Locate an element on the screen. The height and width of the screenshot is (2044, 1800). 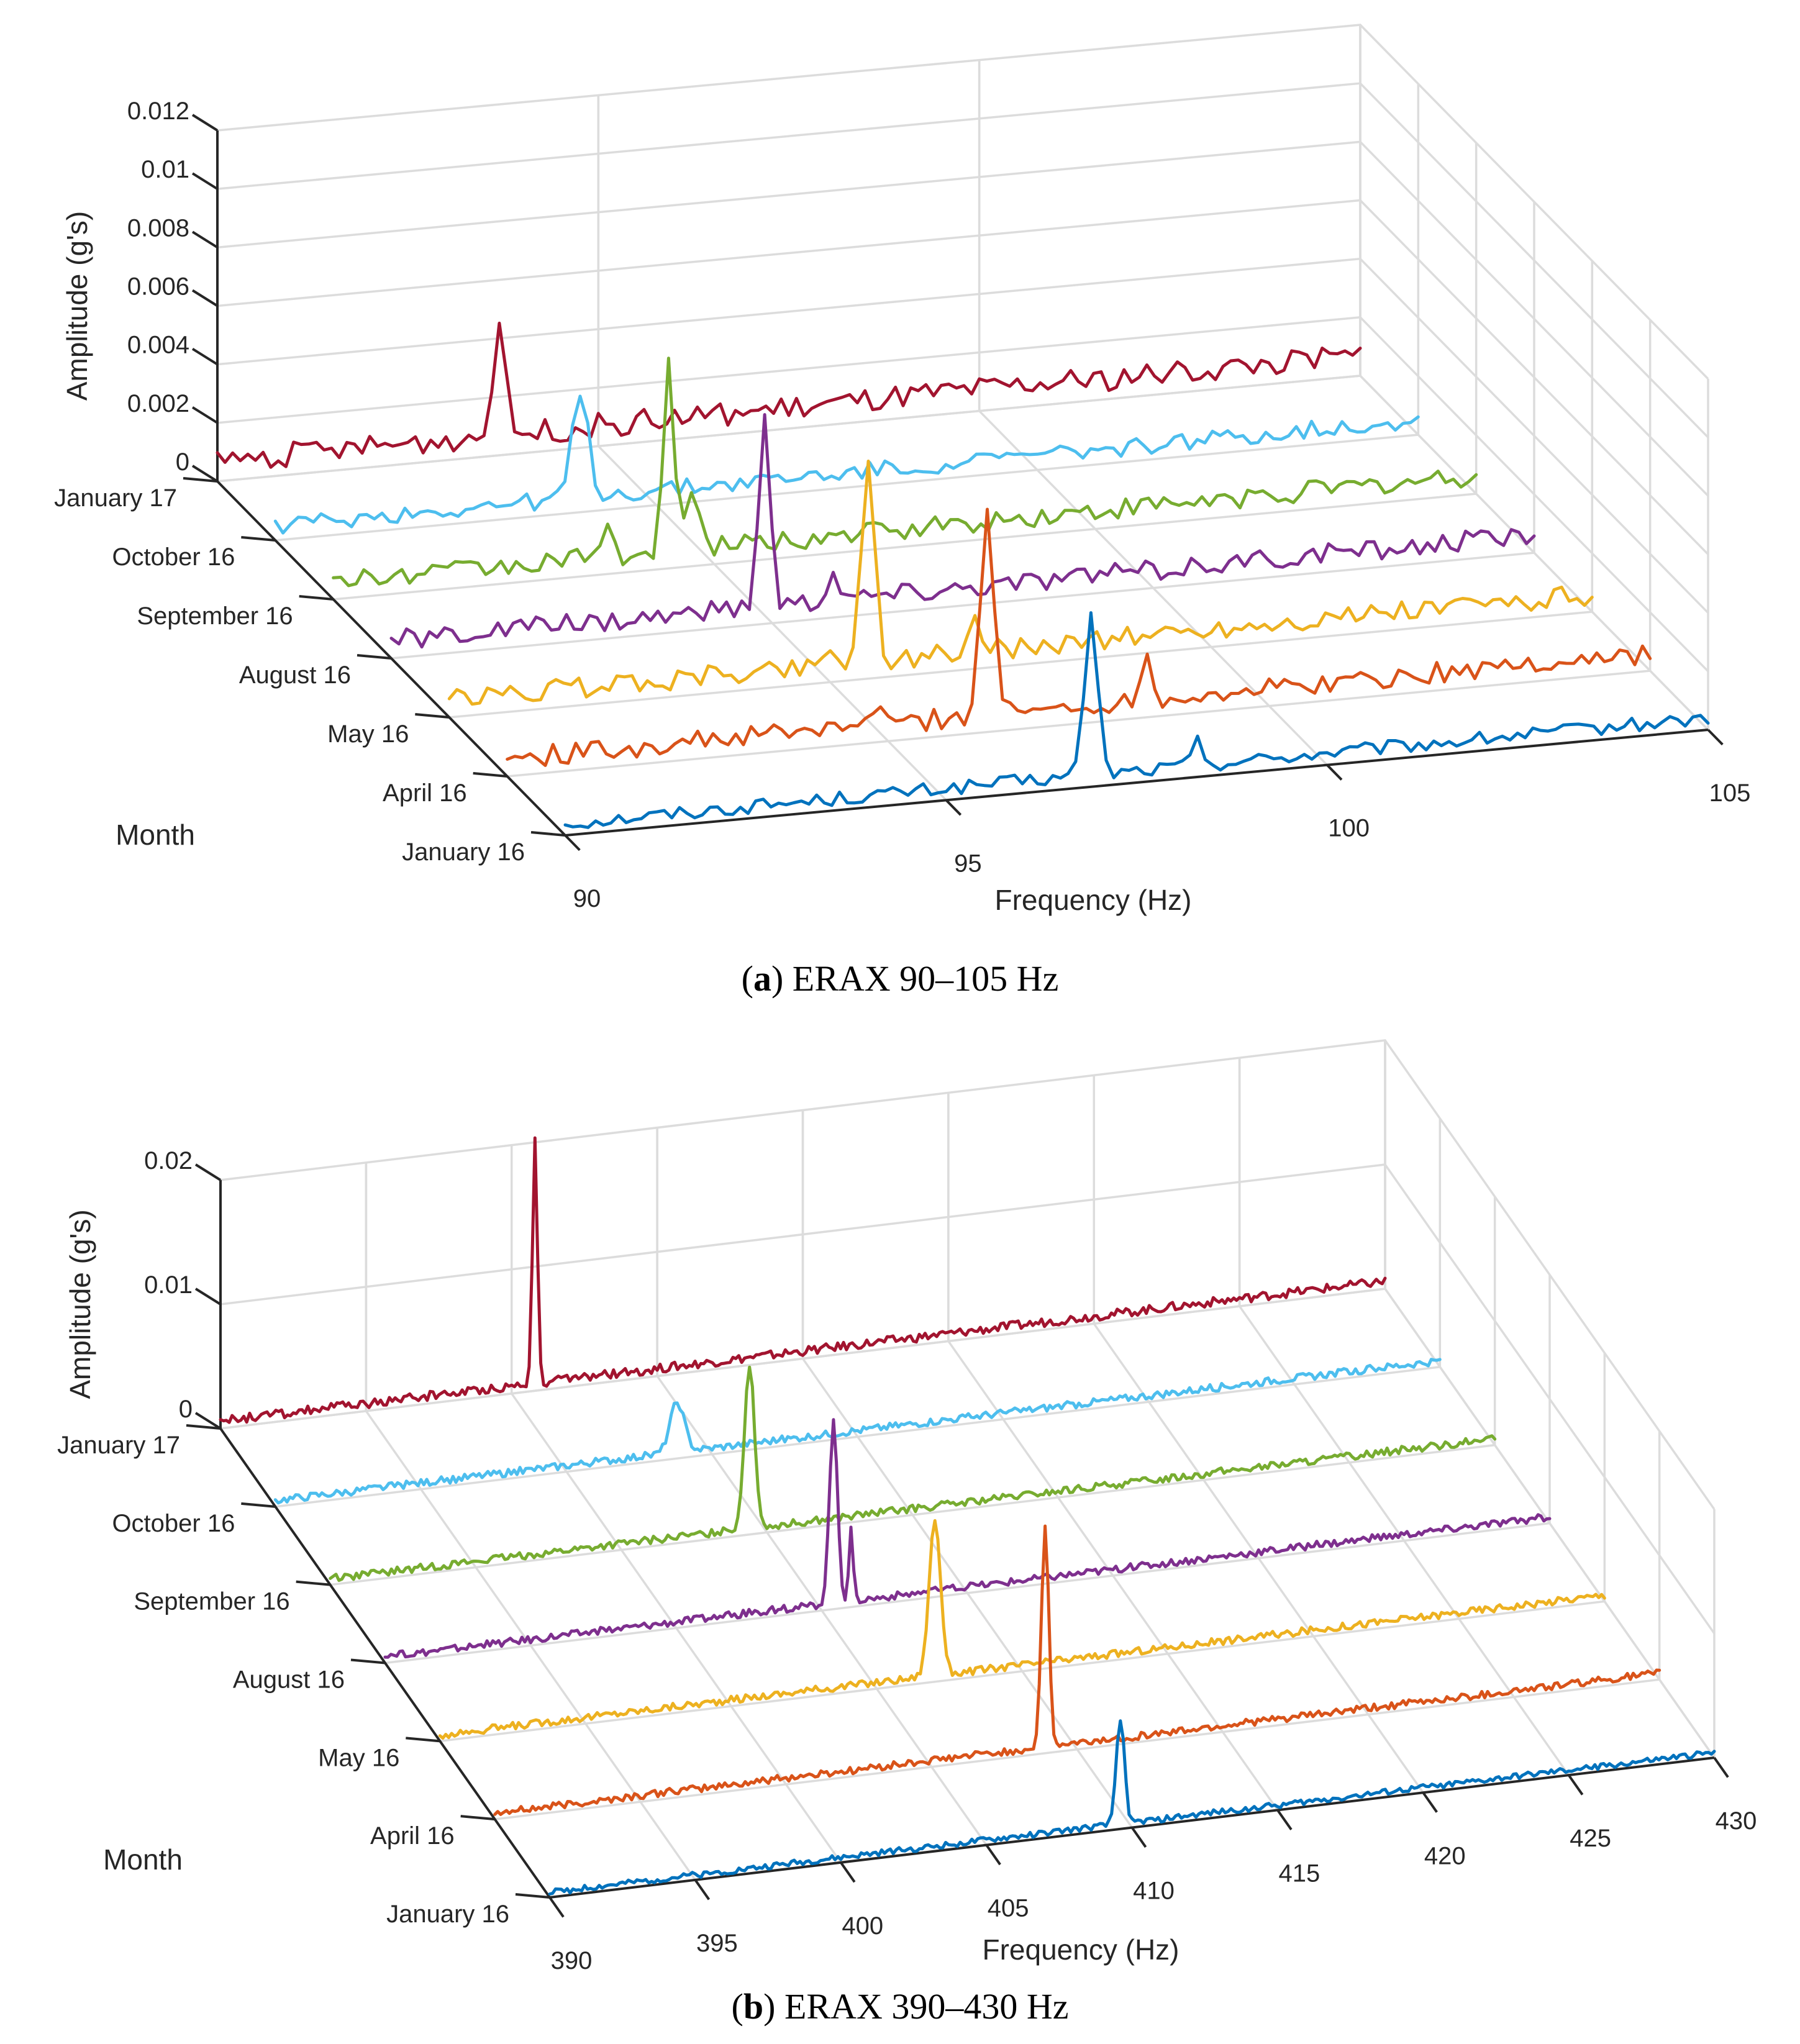
z-tick-label: 0.004 is located at coordinates (158, 345).